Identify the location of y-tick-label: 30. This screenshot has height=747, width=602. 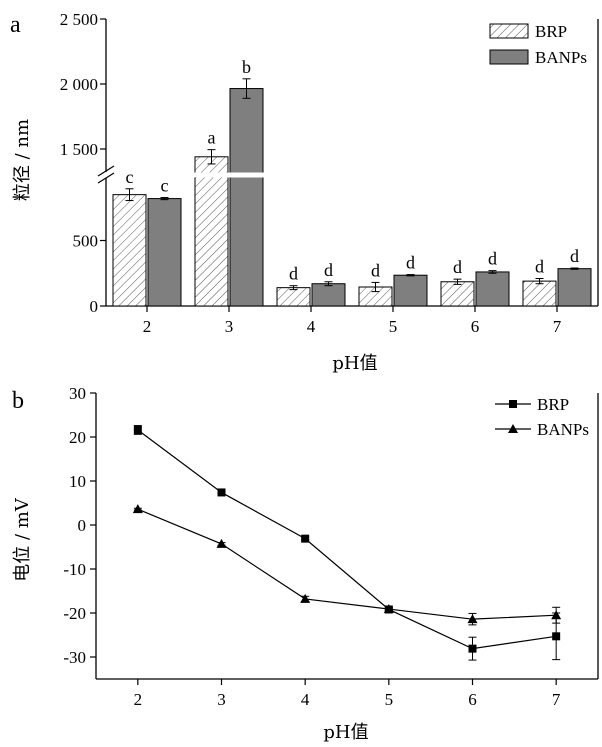
(77, 393).